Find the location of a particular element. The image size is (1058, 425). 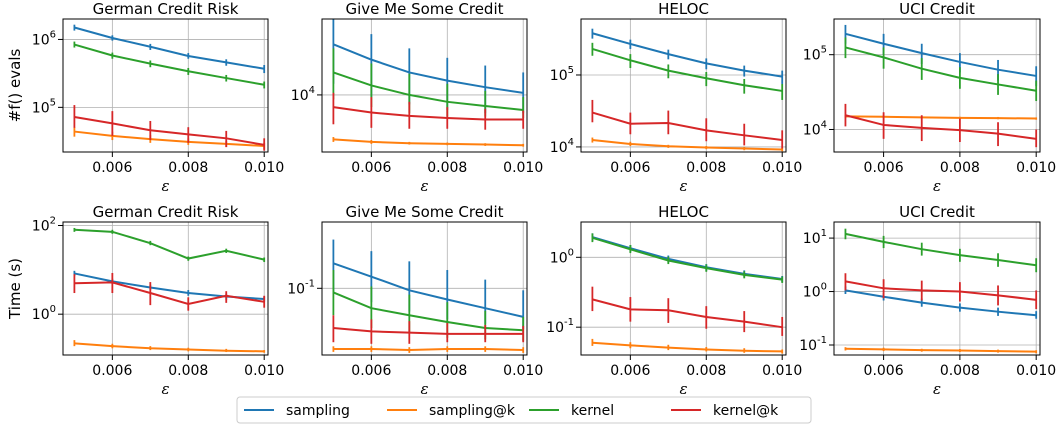

panel-1-1: 10⁻¹ 0.006 0.008 0.010 Give Me Some Credit ε is located at coordinates (415, 300).